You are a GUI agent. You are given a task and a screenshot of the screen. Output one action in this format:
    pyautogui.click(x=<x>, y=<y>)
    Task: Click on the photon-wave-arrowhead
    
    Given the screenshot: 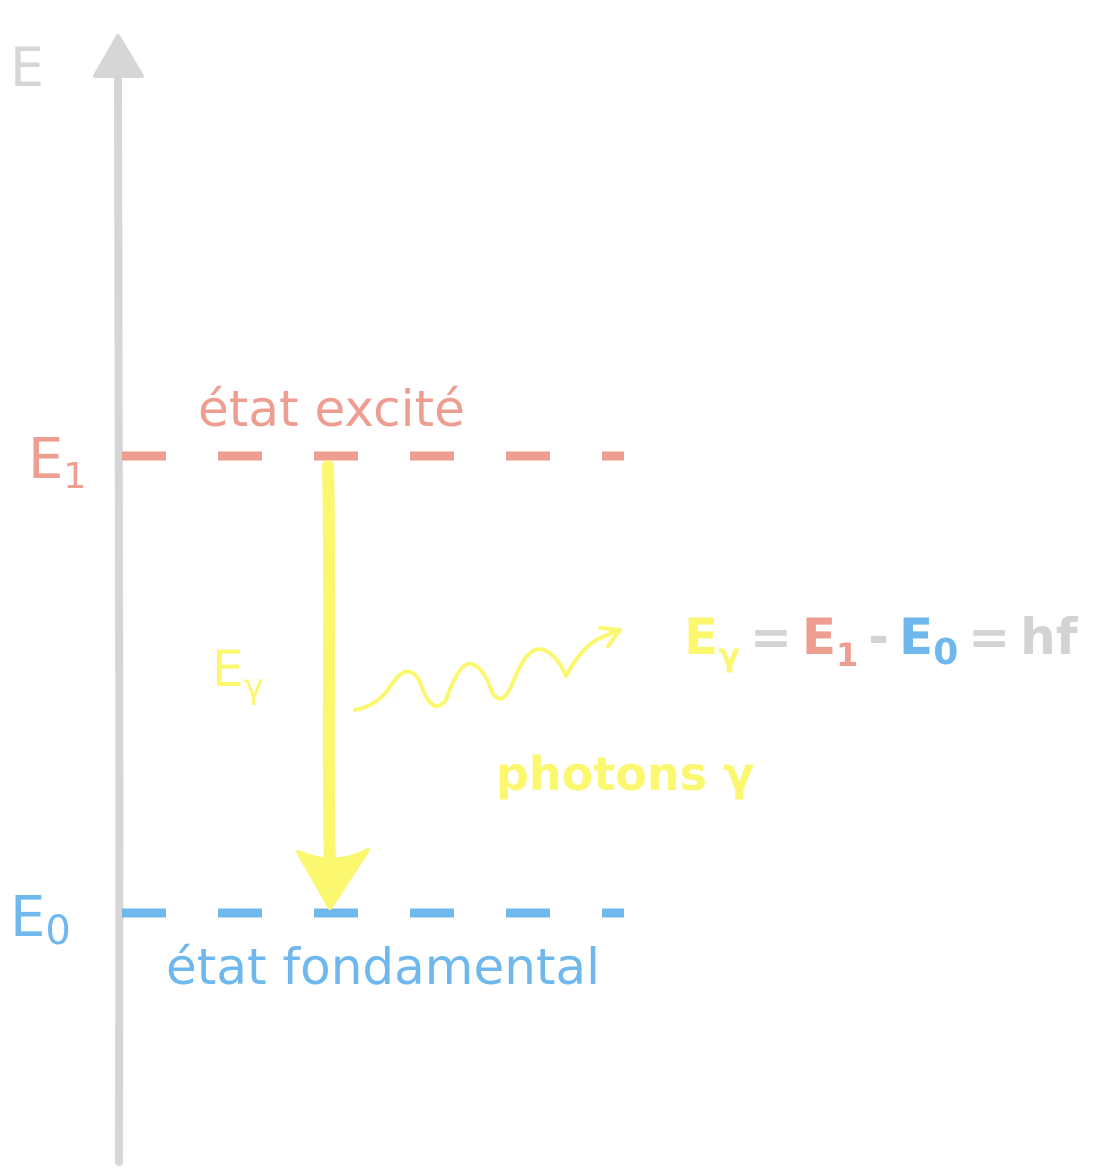 What is the action you would take?
    pyautogui.click(x=610, y=637)
    